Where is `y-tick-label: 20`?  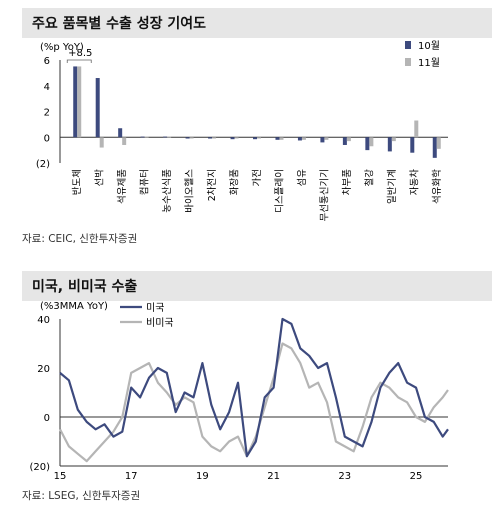
y-tick-label: 20 is located at coordinates (43, 369).